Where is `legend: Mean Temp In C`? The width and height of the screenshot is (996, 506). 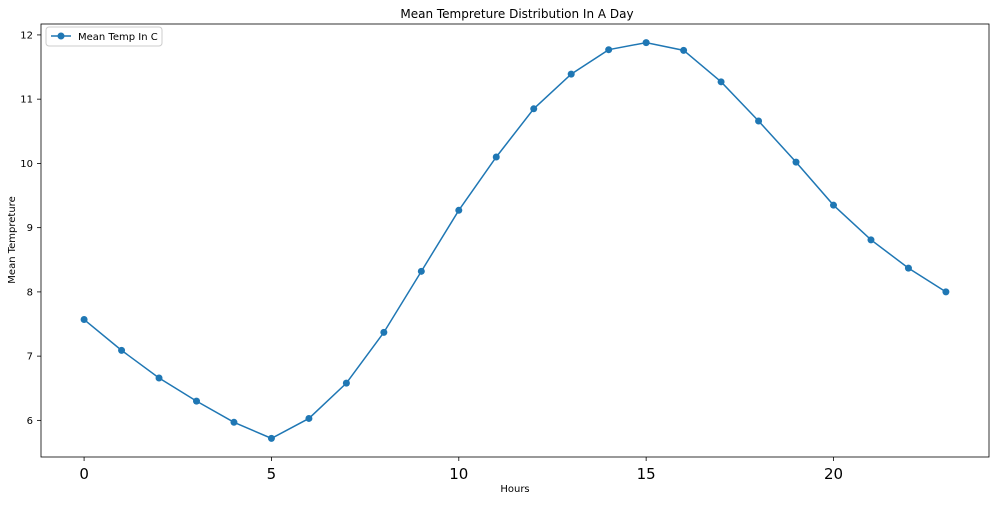 legend: Mean Temp In C is located at coordinates (104, 36).